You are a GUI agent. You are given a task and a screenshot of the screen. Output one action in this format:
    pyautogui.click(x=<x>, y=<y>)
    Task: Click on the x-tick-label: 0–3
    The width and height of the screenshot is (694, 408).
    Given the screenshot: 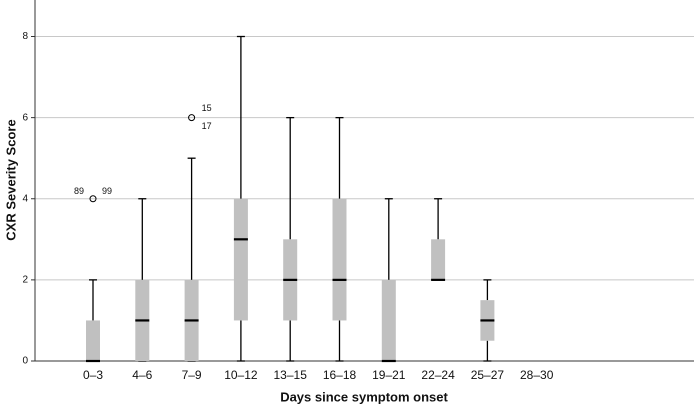 What is the action you would take?
    pyautogui.click(x=93, y=375)
    